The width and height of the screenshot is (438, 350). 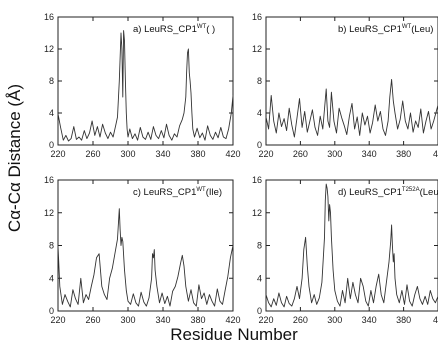 What do you see at coordinates (388, 192) in the screenshot?
I see `panel-d-title: d) LeuRS_CP1T252A(Leu)` at bounding box center [388, 192].